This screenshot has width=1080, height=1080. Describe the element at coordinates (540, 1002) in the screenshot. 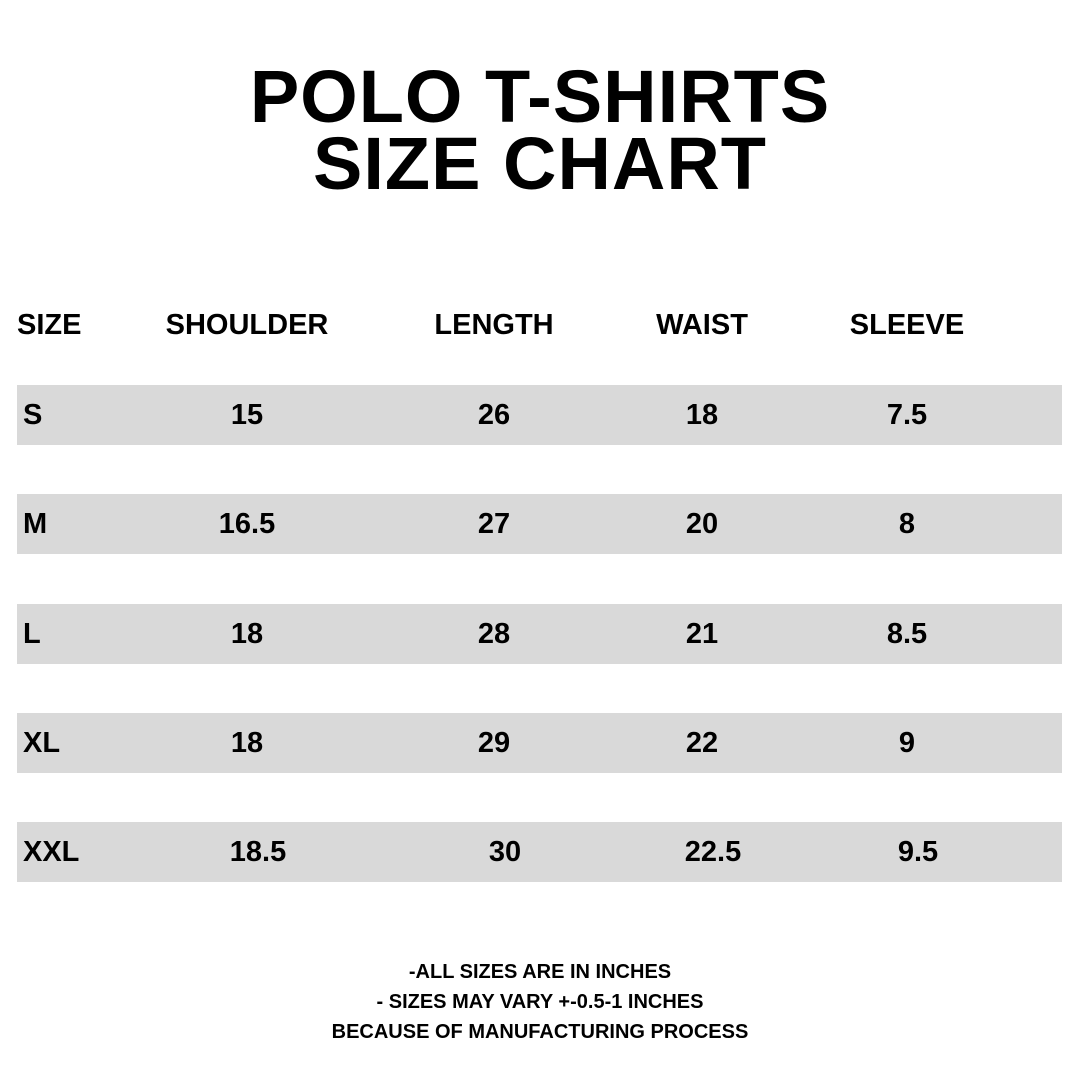

I see `note-variance: - SIZES MAY VARY +-0.5-1 INCHES` at that location.